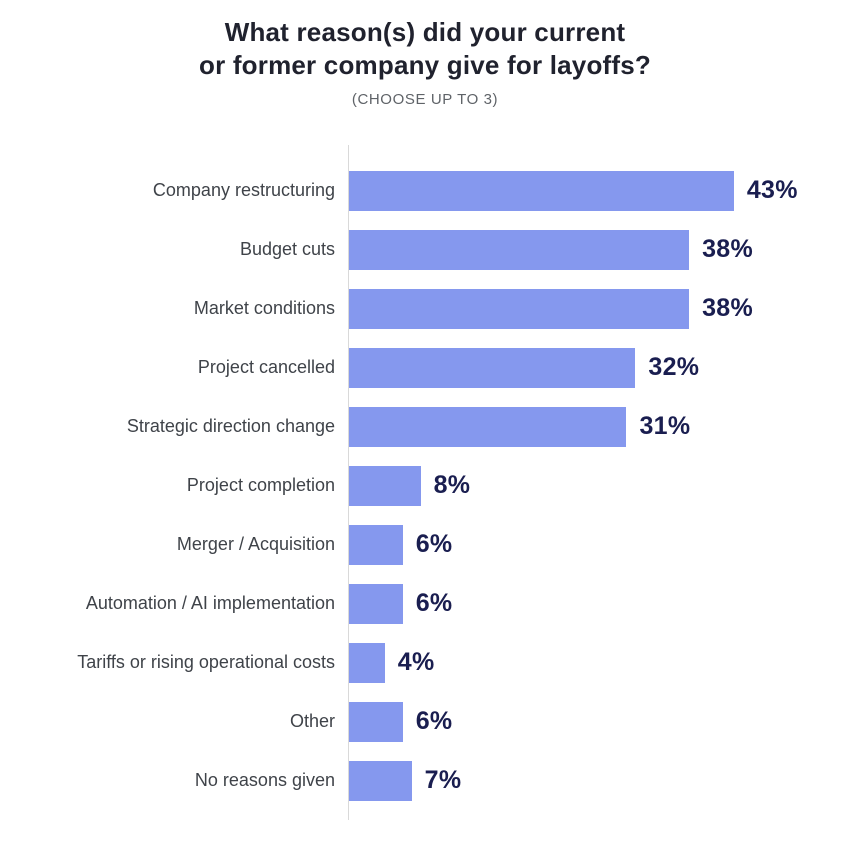  Describe the element at coordinates (772, 190) in the screenshot. I see `value-label: 43%` at that location.